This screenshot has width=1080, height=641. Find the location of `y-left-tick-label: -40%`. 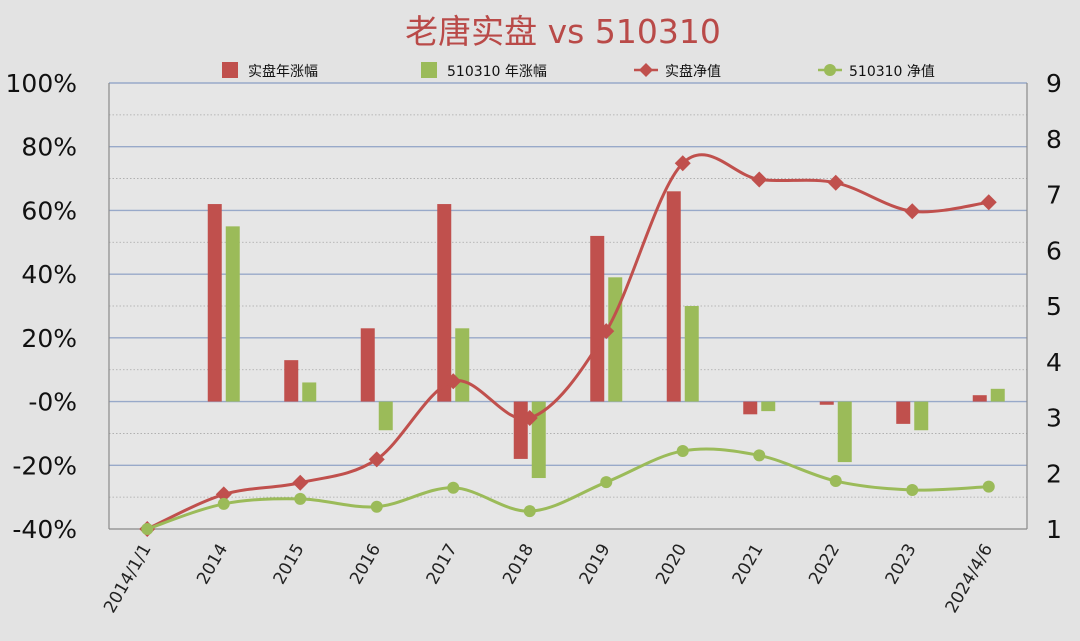

y-left-tick-label: -40% is located at coordinates (44, 529).